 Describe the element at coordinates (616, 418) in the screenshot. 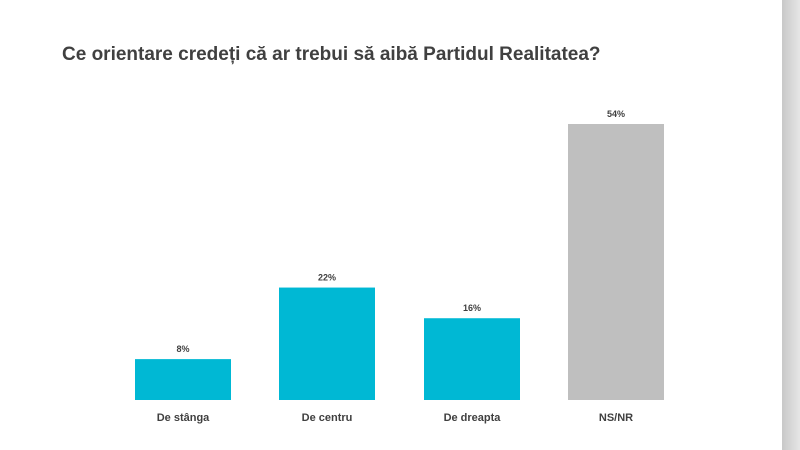

I see `category-label-3: NS/NR` at that location.